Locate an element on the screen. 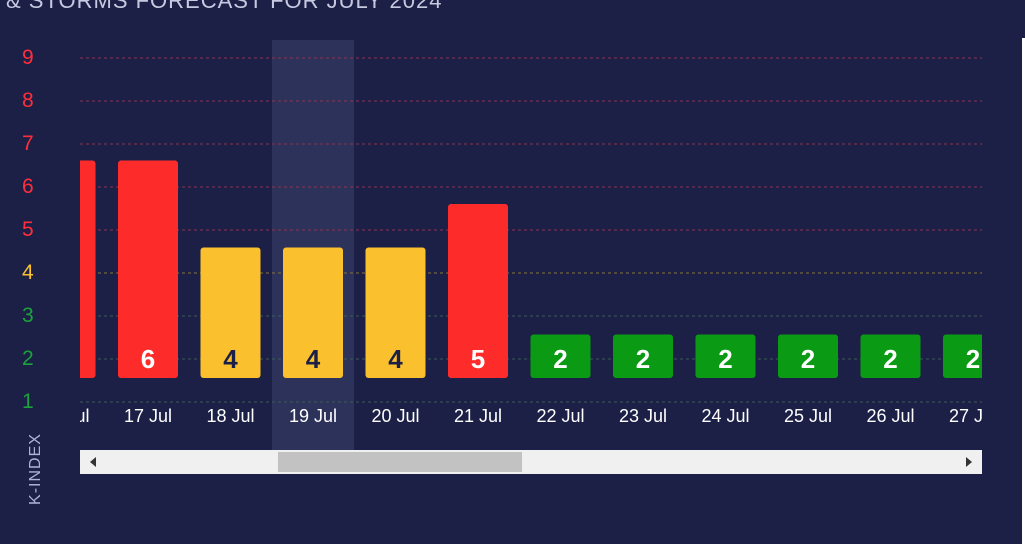  x-tick-label: 26 Jul is located at coordinates (890, 416).